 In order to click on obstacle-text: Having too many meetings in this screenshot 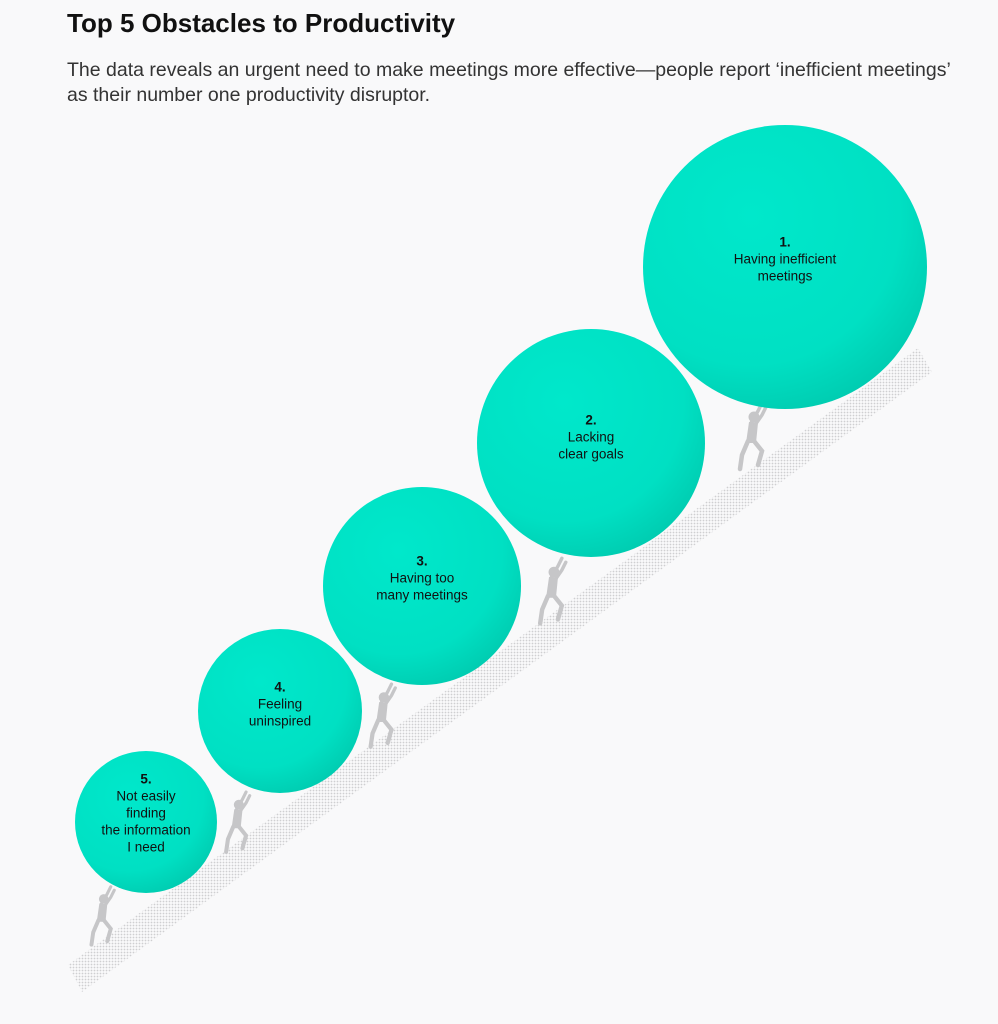, I will do `click(422, 586)`.